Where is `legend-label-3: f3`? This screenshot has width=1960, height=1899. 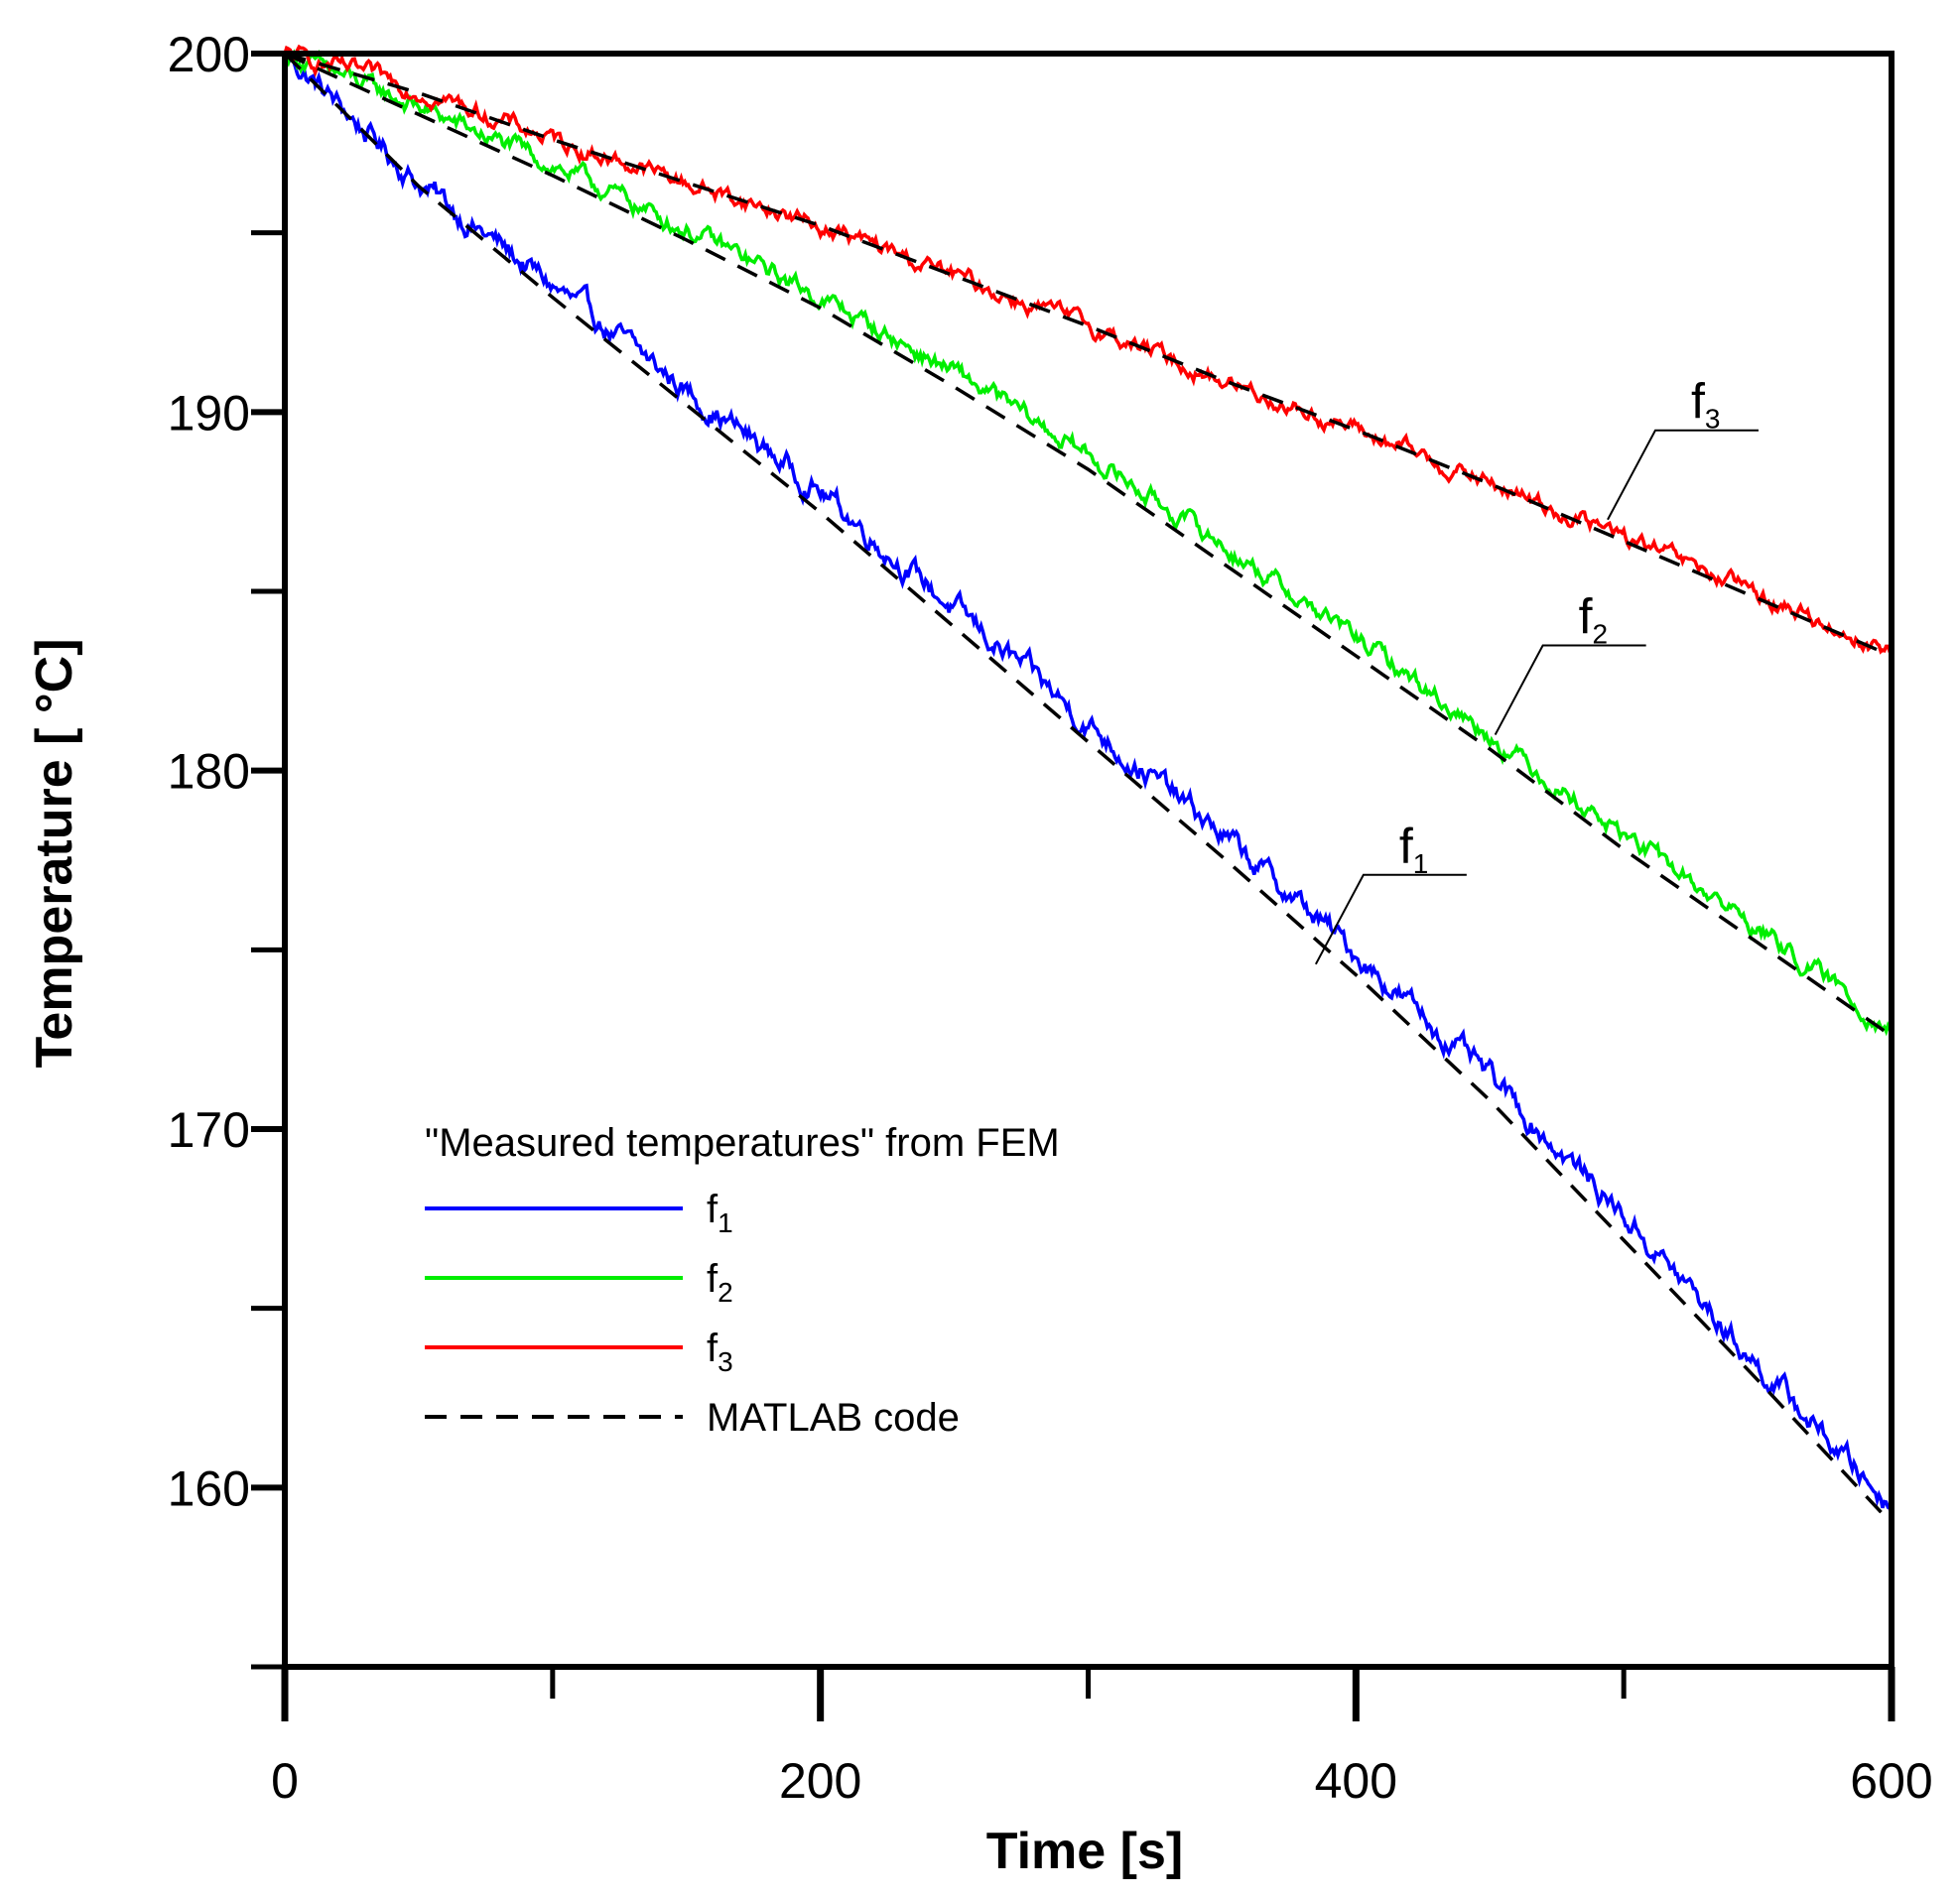 legend-label-3: f3 is located at coordinates (720, 1352).